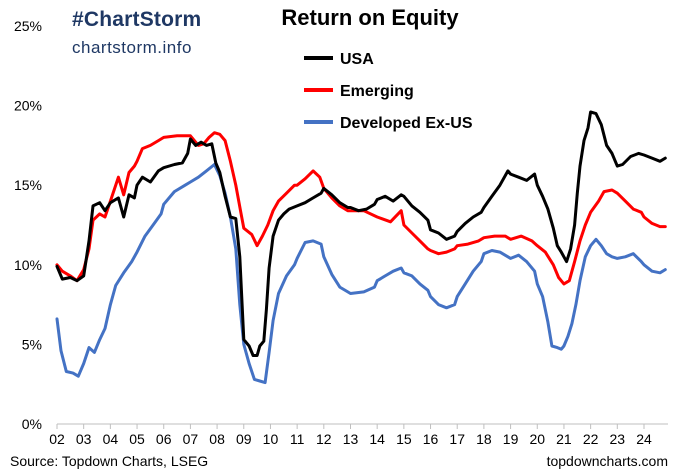  Describe the element at coordinates (591, 439) in the screenshot. I see `x-tick-label: 22` at that location.